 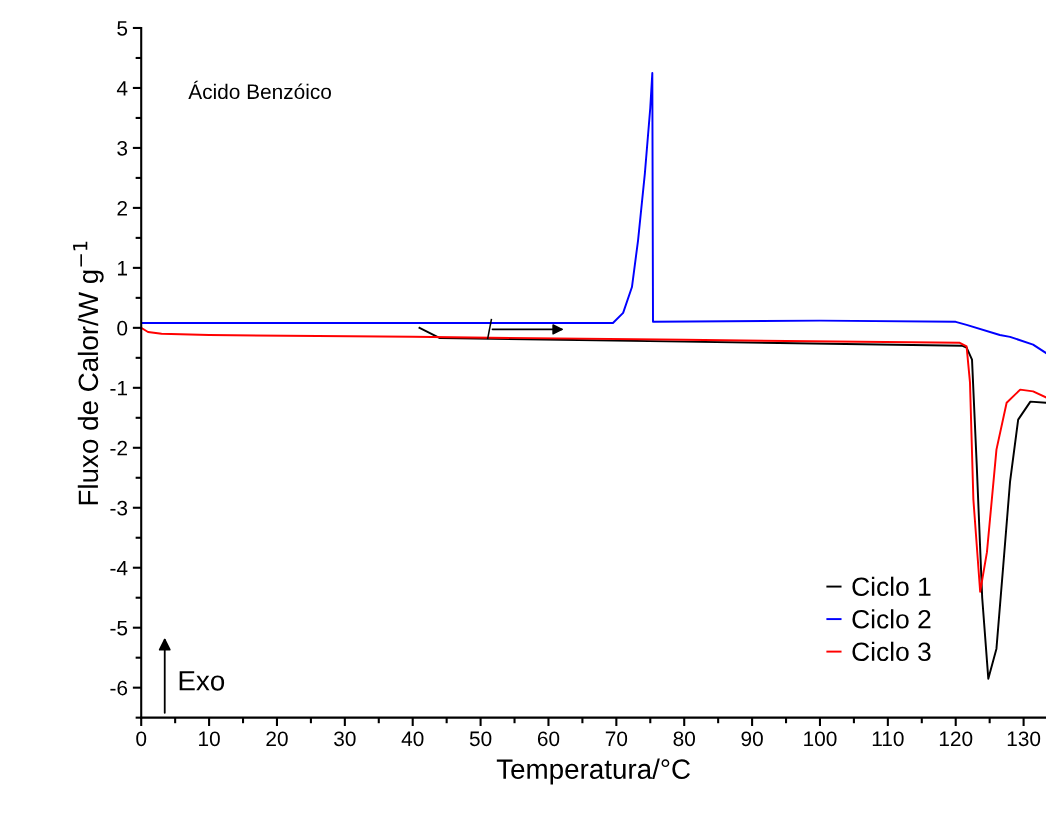 What do you see at coordinates (345, 739) in the screenshot?
I see `x-tick-label: 30` at bounding box center [345, 739].